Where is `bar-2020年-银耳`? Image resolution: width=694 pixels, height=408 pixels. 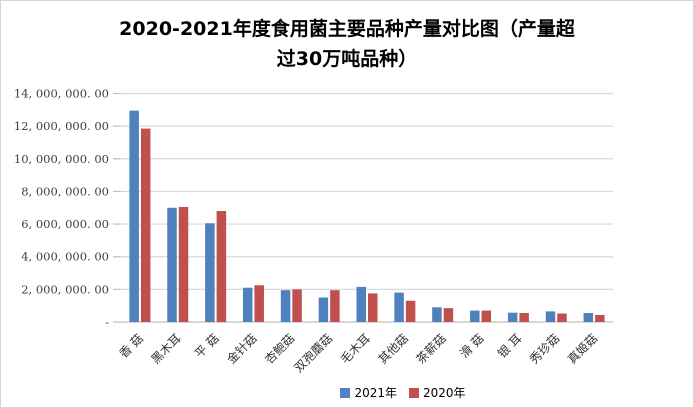
bar-2020年-银耳 is located at coordinates (524, 317).